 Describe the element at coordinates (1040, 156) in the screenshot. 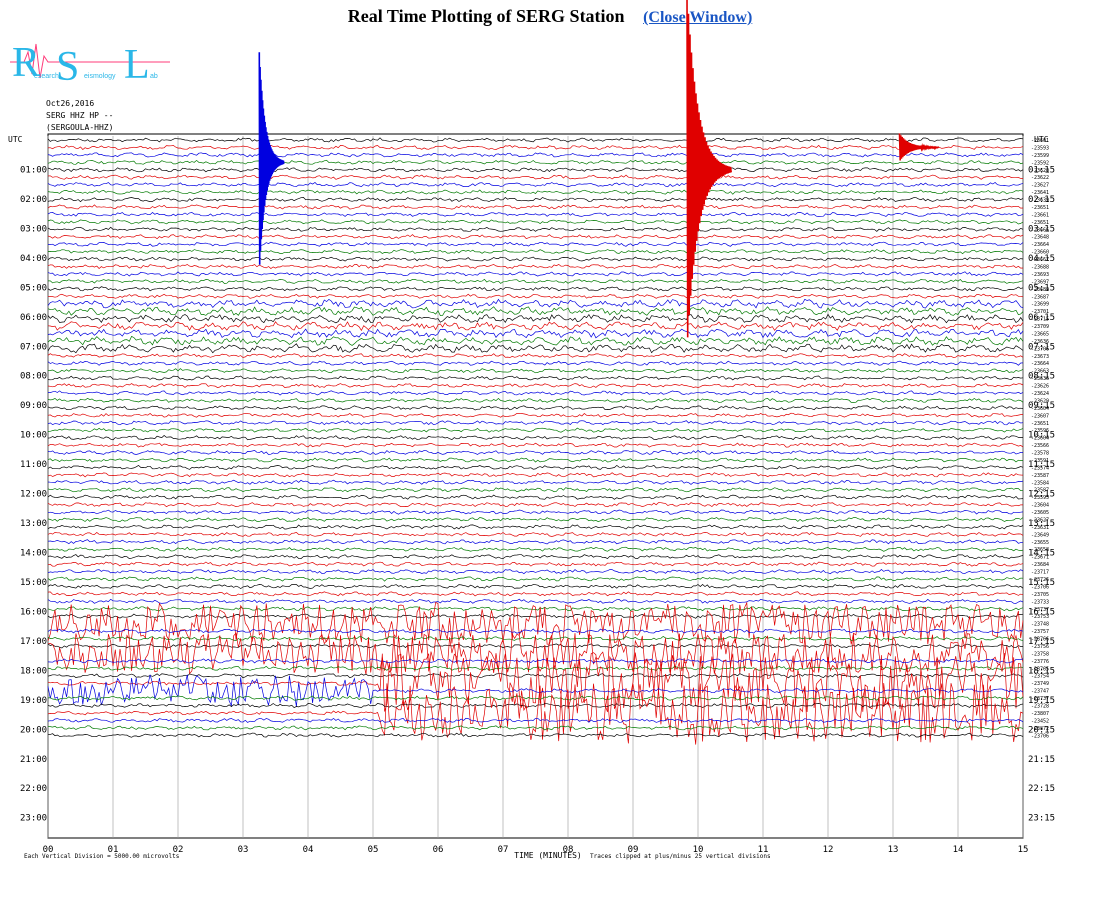

I see `trace-offset-label: -23599` at that location.